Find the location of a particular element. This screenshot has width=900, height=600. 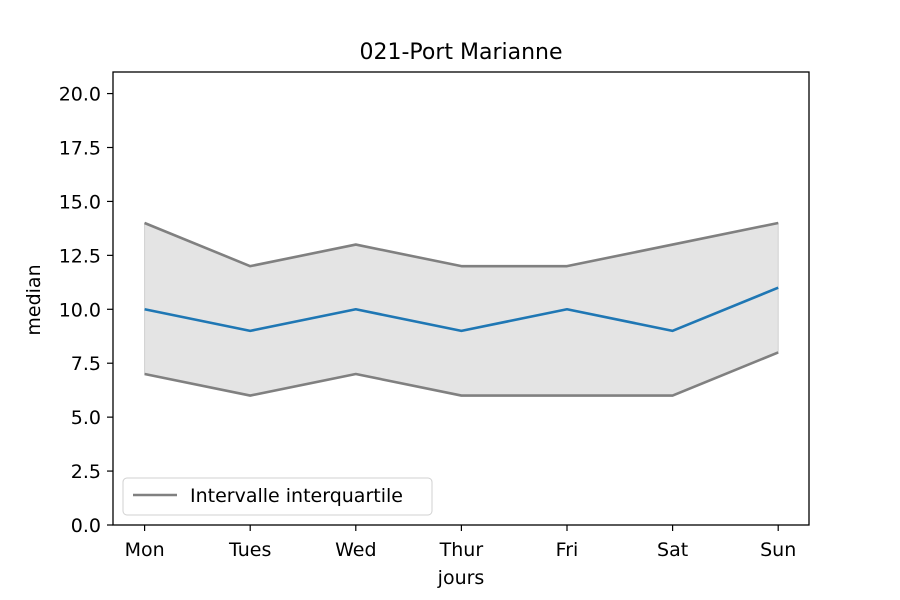

y-tick-label: 17.5 is located at coordinates (80, 149).